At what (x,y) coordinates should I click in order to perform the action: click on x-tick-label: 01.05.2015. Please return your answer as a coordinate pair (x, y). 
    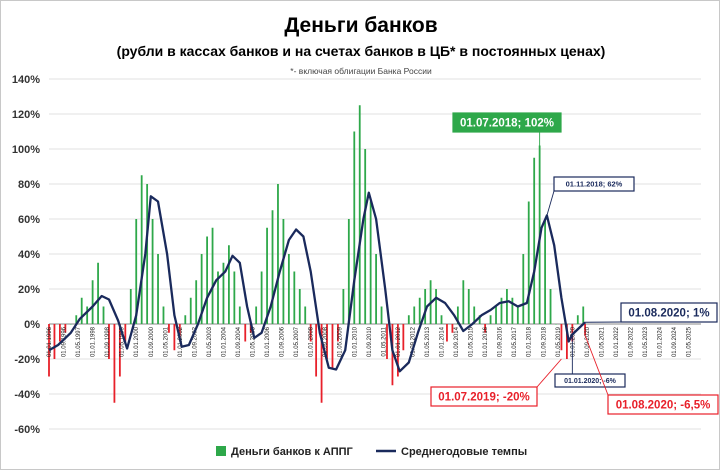
    Looking at the image, I should click on (472, 341).